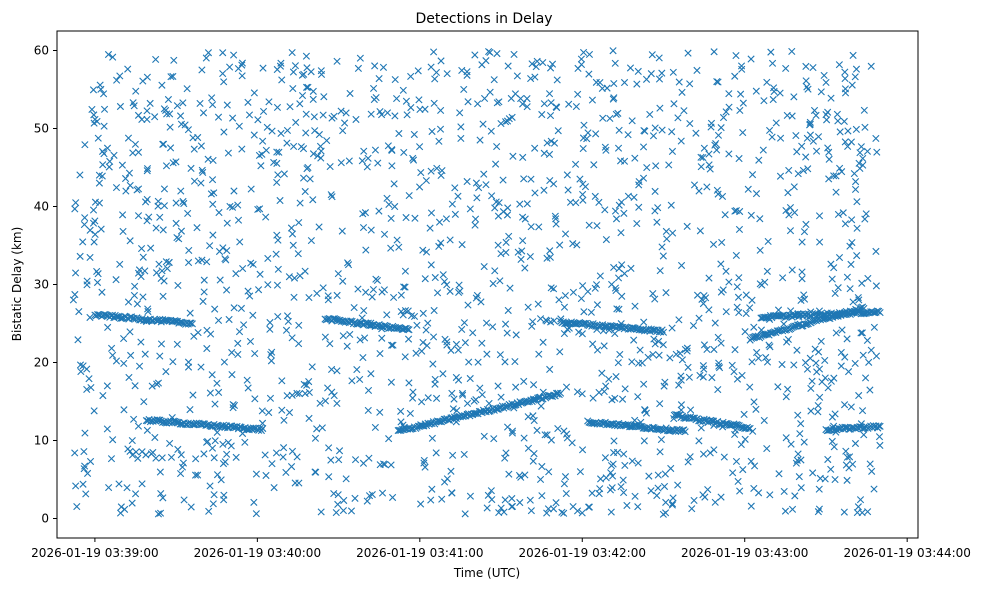  I want to click on y-tick-label: 60, so click(41, 51).